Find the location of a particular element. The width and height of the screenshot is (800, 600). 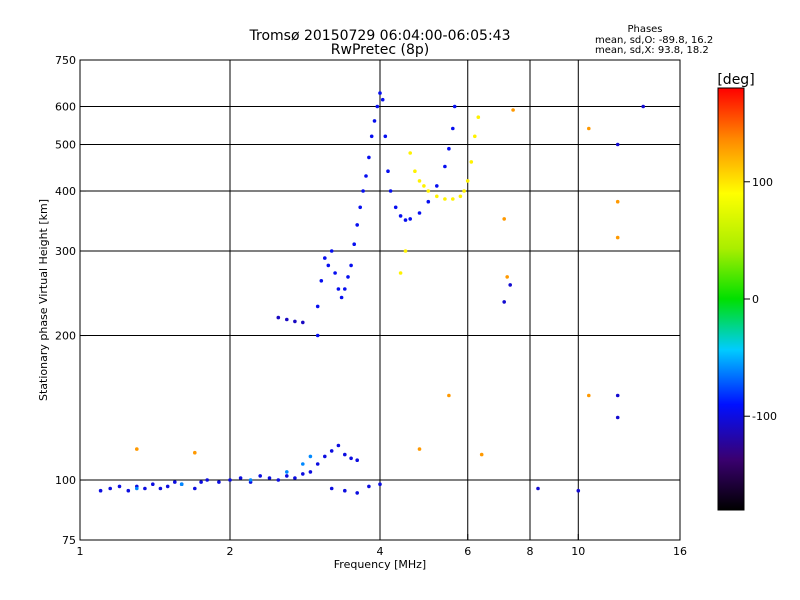

x-tick-label: 2 is located at coordinates (230, 551).